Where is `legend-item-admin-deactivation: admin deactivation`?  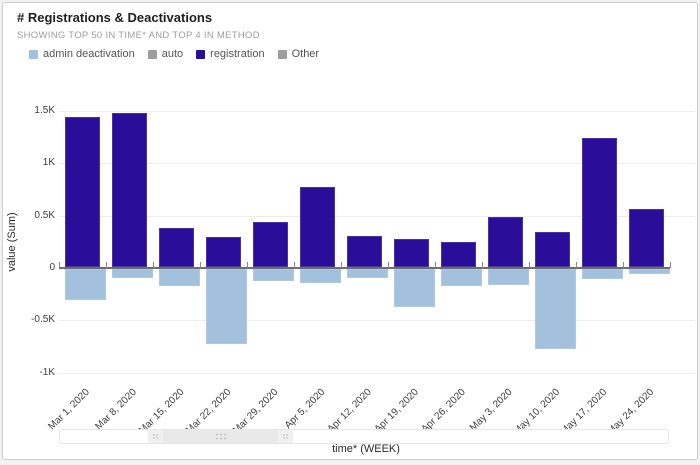
legend-item-admin-deactivation: admin deactivation is located at coordinates (82, 54).